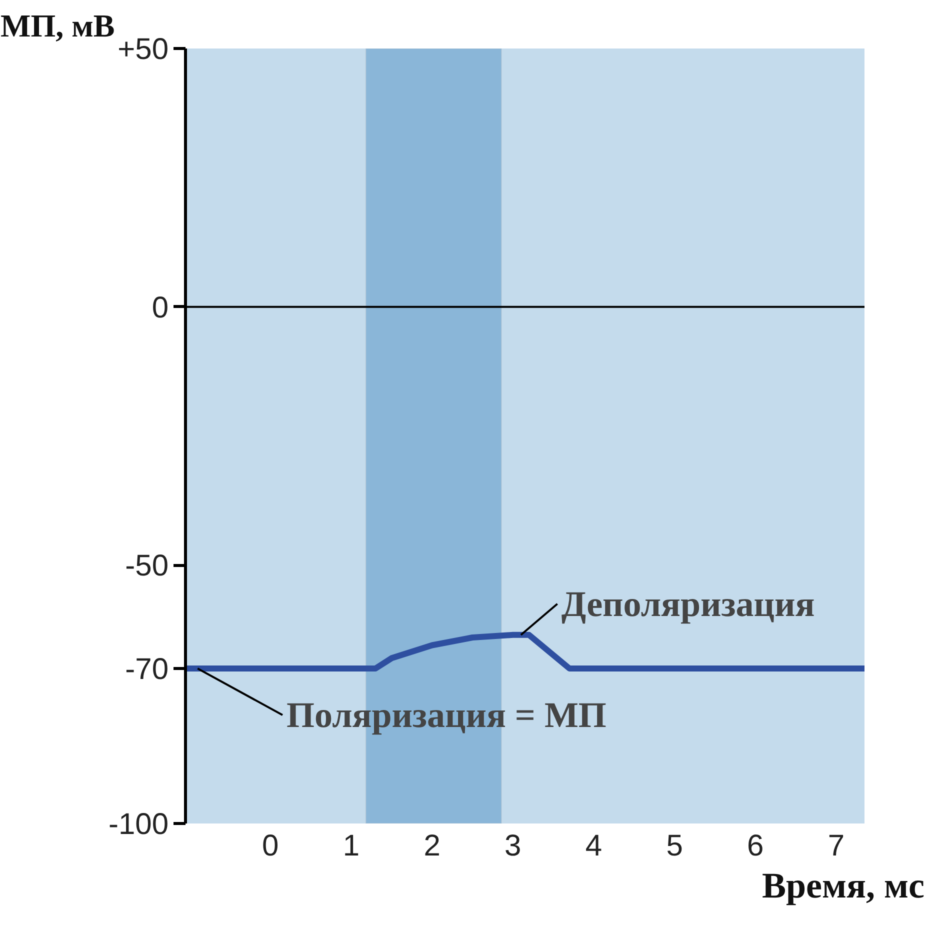 The image size is (949, 943). What do you see at coordinates (836, 846) in the screenshot?
I see `x-tick-label: 7` at bounding box center [836, 846].